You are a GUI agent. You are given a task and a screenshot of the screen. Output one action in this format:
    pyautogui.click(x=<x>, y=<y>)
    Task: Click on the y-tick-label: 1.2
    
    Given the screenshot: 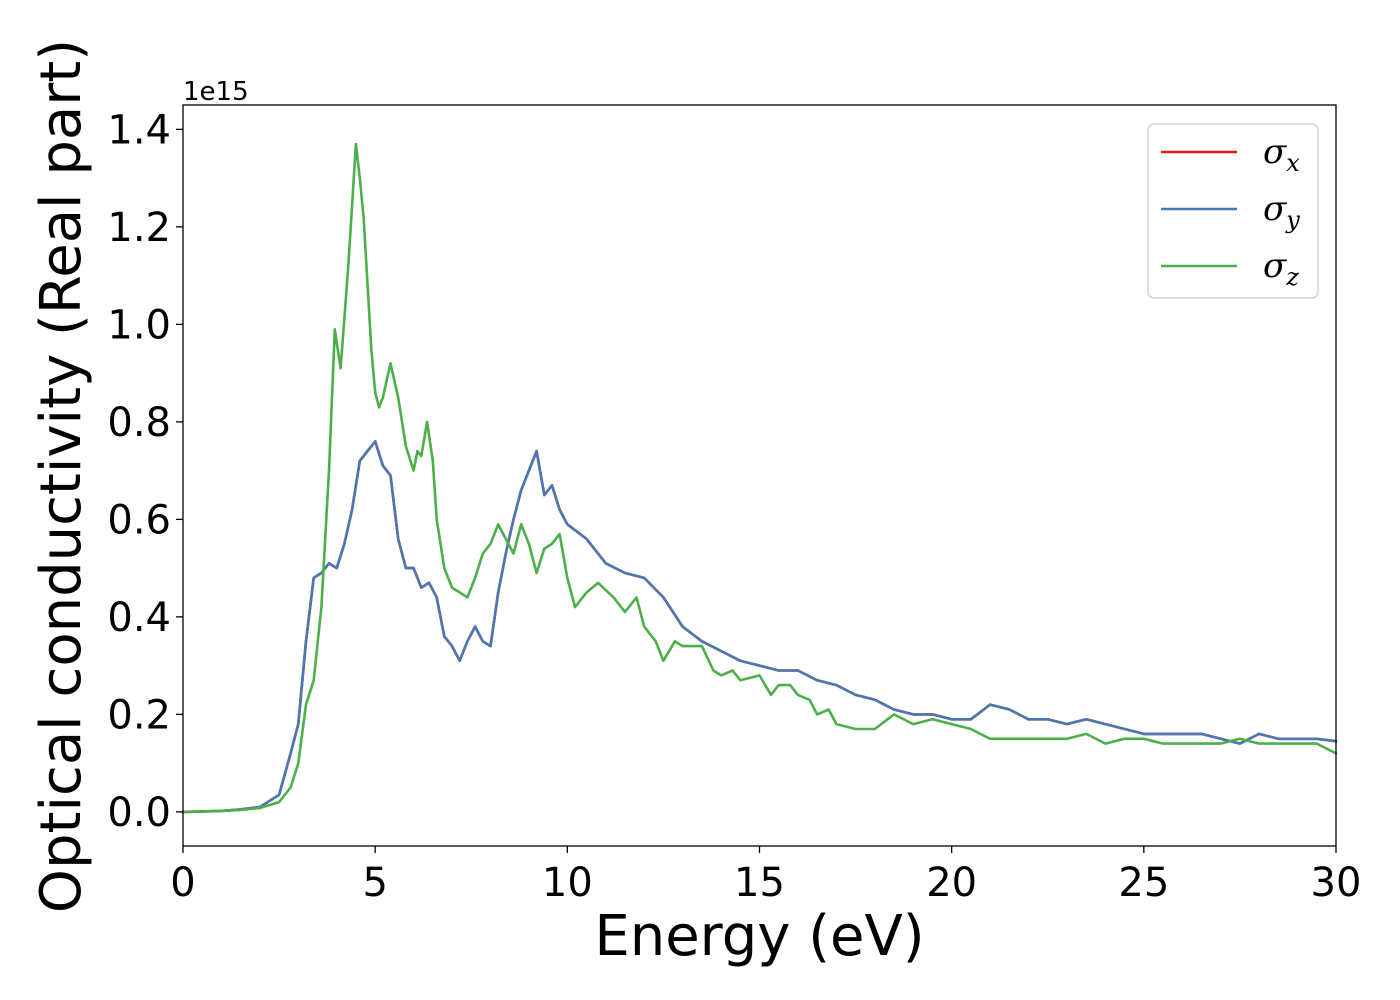 What is the action you would take?
    pyautogui.click(x=139, y=228)
    